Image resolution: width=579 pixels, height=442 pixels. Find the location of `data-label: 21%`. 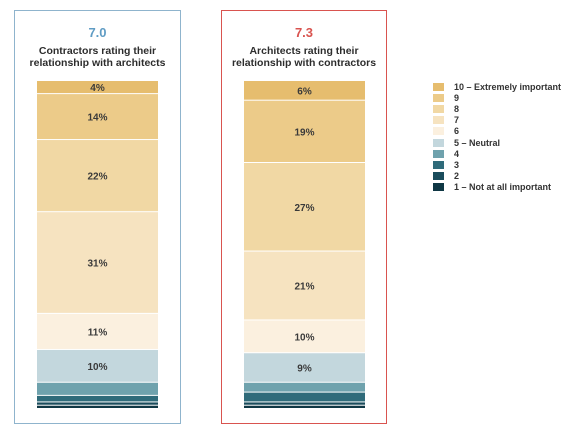

data-label: 21% is located at coordinates (304, 287).